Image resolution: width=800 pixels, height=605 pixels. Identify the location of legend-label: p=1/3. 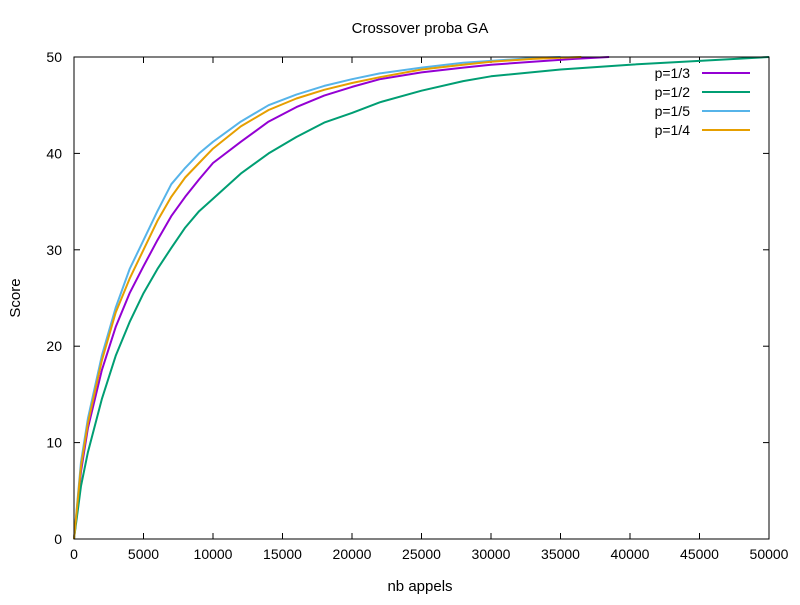
(673, 73).